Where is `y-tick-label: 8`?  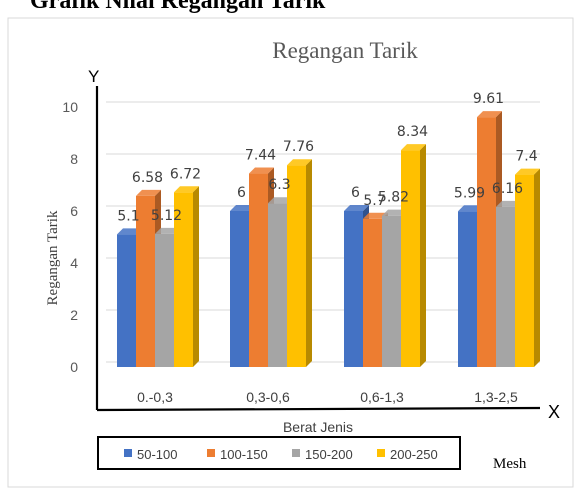
y-tick-label: 8 is located at coordinates (74, 159).